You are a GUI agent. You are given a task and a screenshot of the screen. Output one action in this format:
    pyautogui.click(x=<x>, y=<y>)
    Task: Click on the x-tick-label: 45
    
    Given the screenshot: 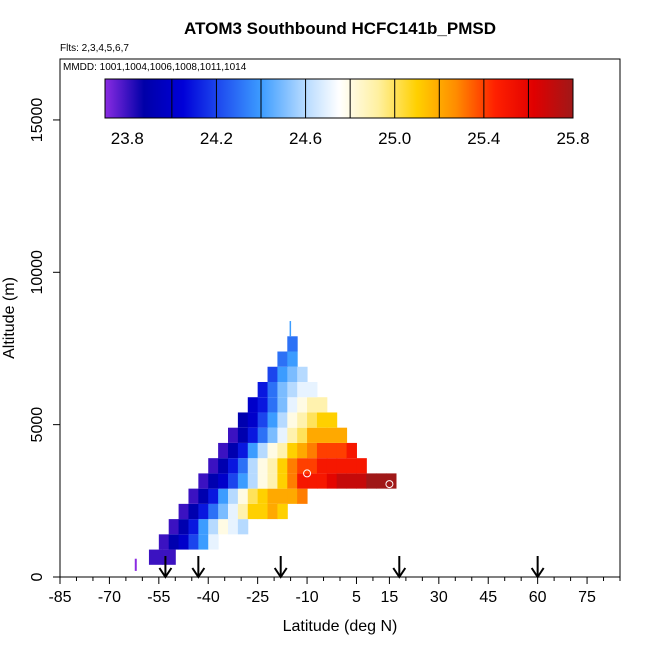 What is the action you would take?
    pyautogui.click(x=488, y=597)
    